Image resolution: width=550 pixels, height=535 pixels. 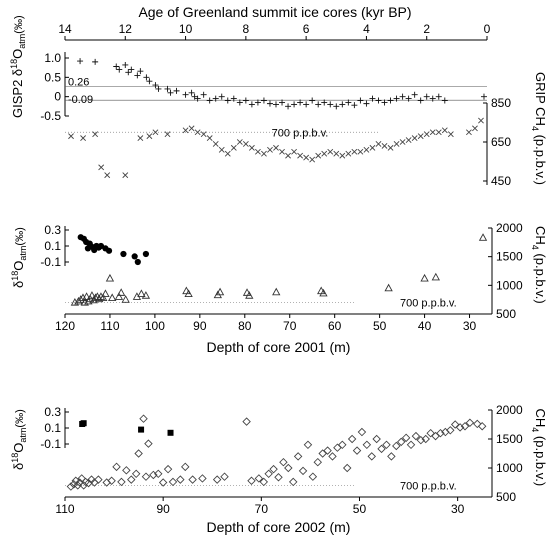 I want to click on reference-line-label: -0.09, so click(x=80, y=100).